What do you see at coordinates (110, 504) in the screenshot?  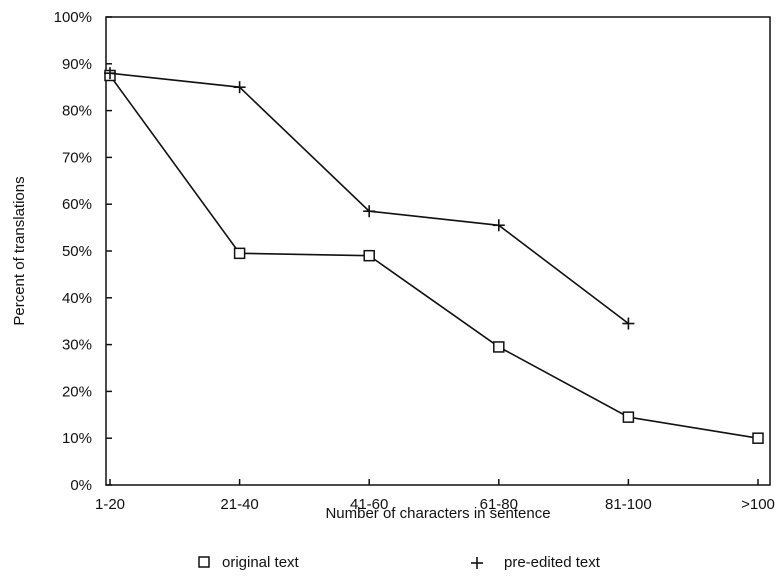 I see `x-tick-label: 1-20` at bounding box center [110, 504].